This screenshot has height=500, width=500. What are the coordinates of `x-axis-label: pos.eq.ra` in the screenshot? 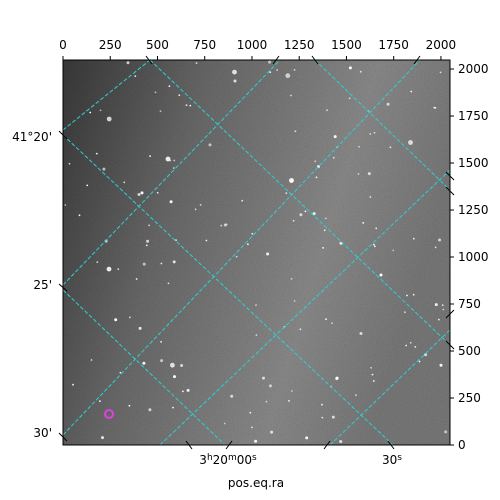 It's located at (256, 483).